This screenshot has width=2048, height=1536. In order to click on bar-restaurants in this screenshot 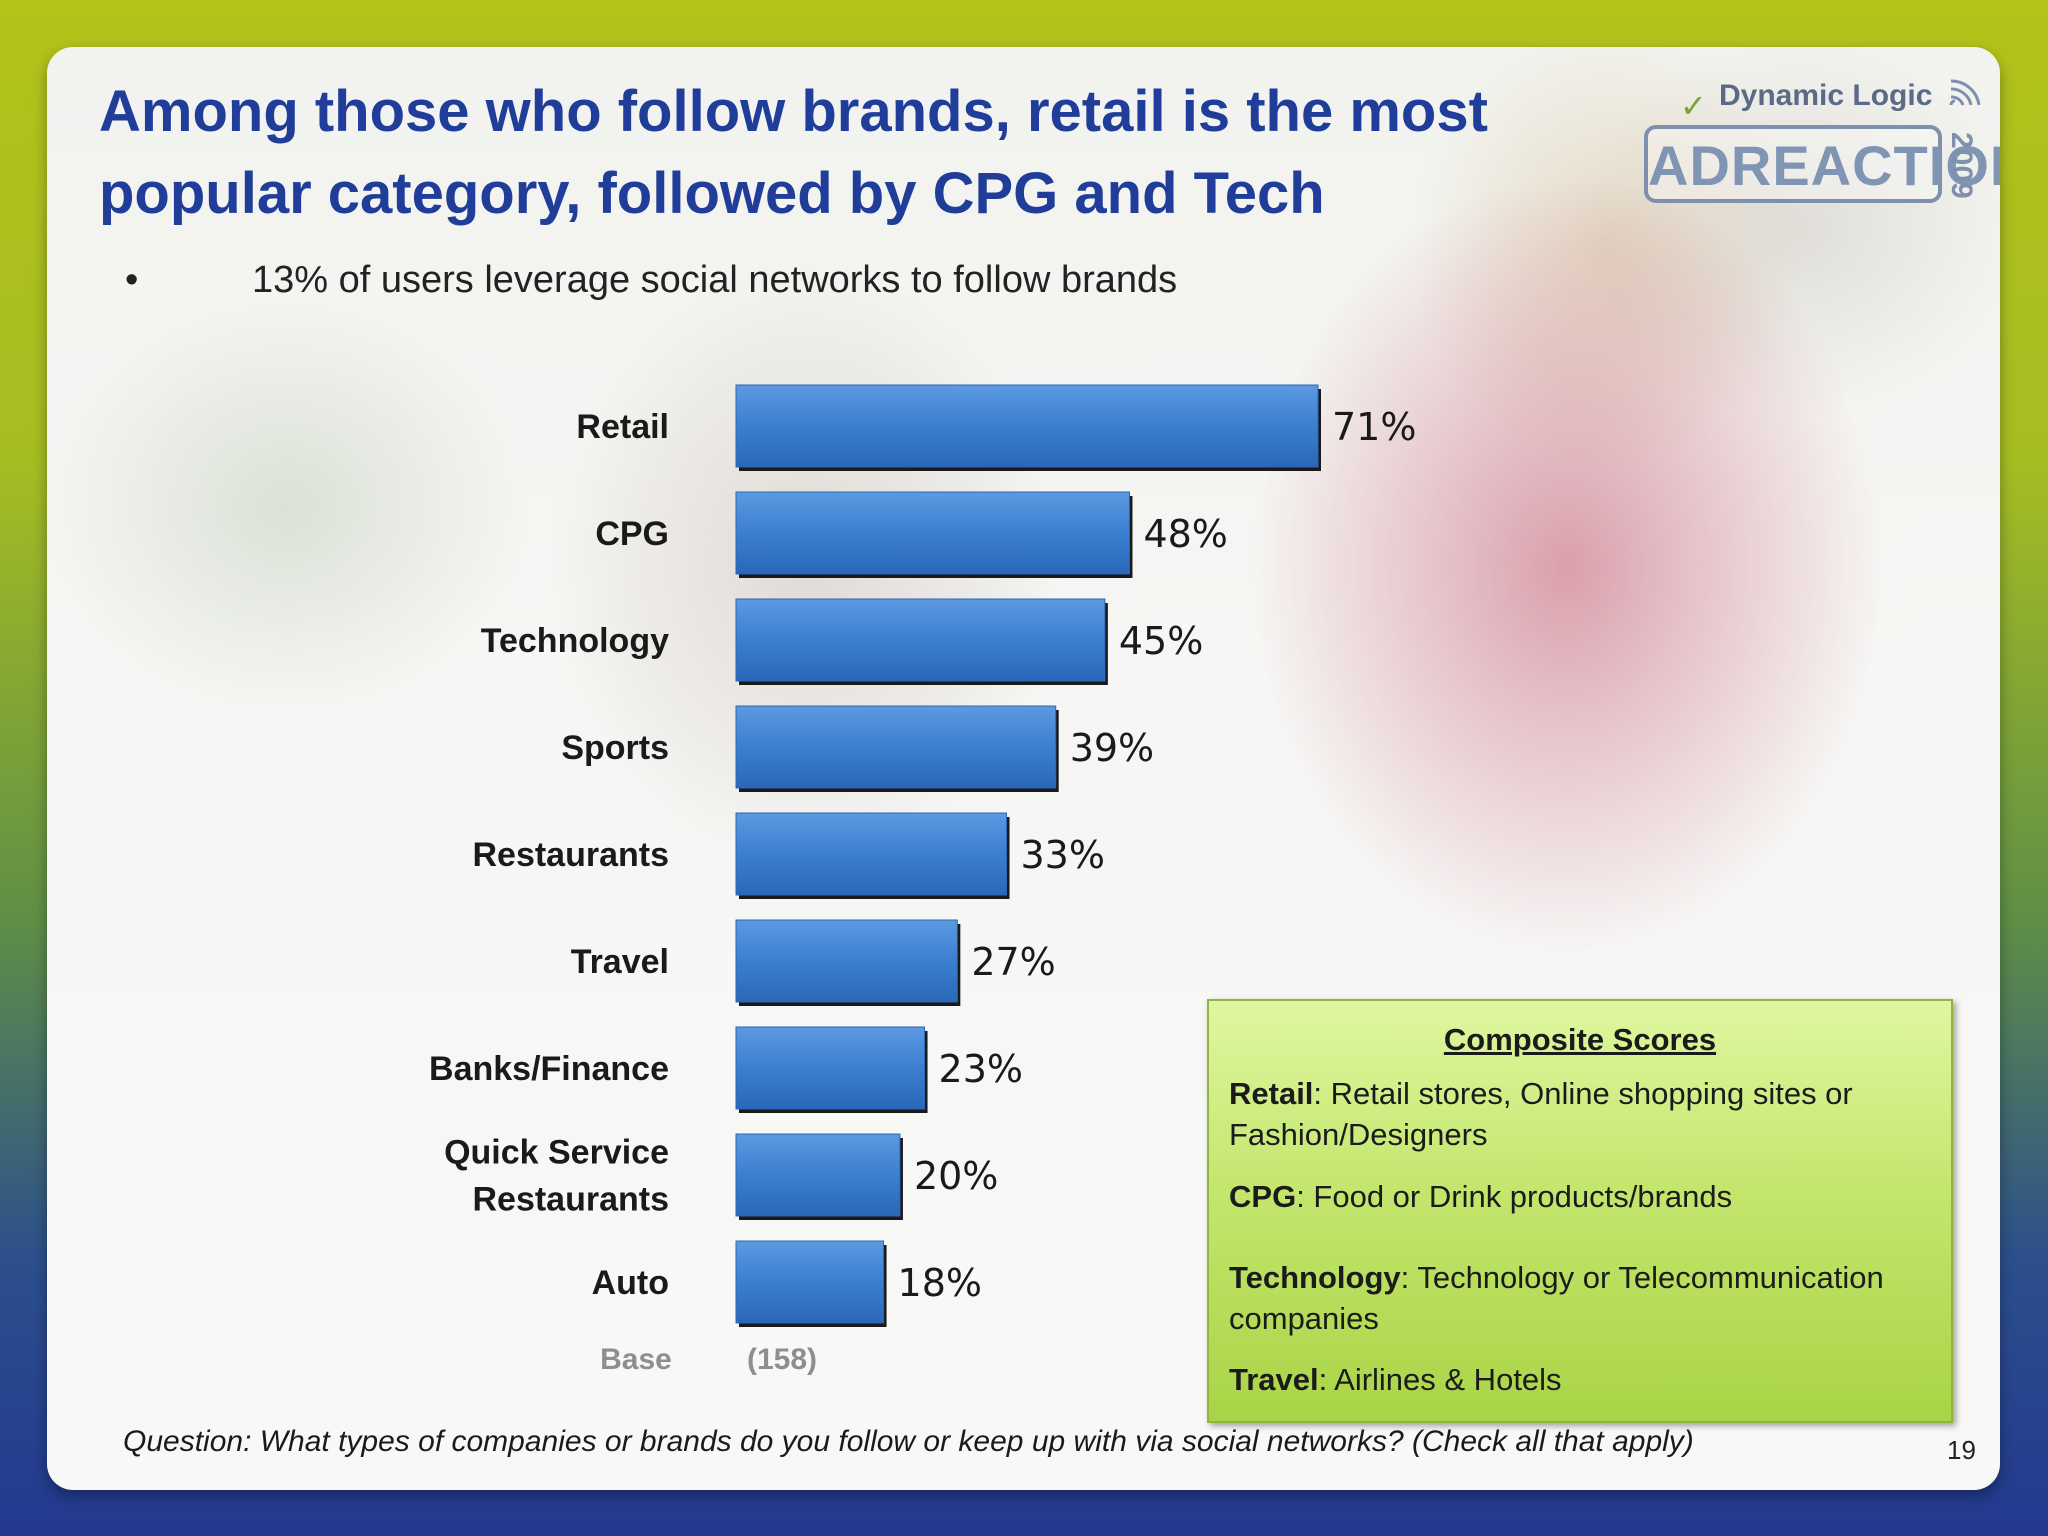, I will do `click(871, 854)`.